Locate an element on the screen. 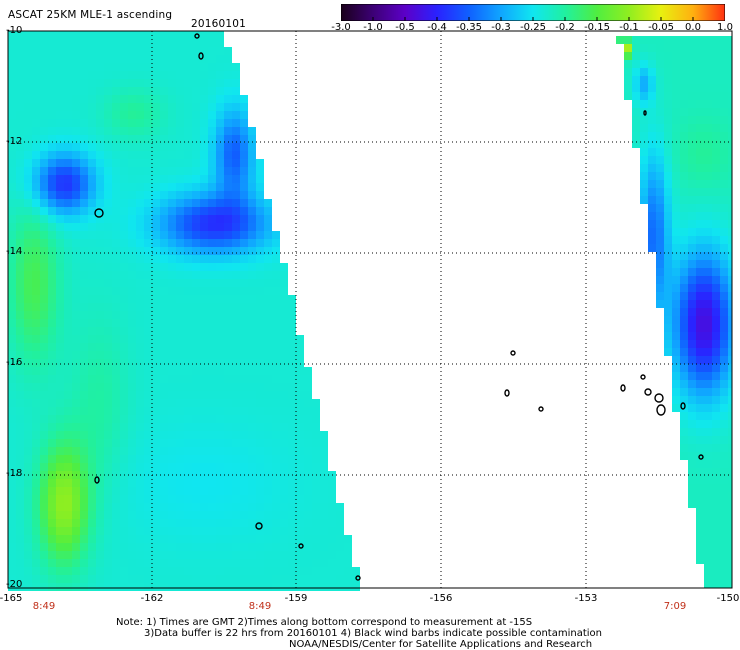 The height and width of the screenshot is (650, 740). color-scale-label: 1.0 is located at coordinates (725, 27).